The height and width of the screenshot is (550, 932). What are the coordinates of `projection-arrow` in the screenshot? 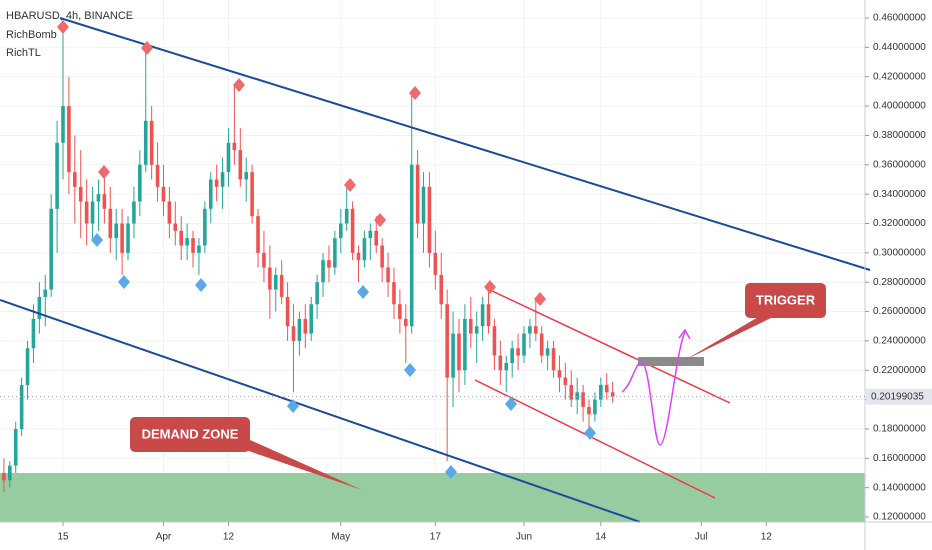 It's located at (684, 334).